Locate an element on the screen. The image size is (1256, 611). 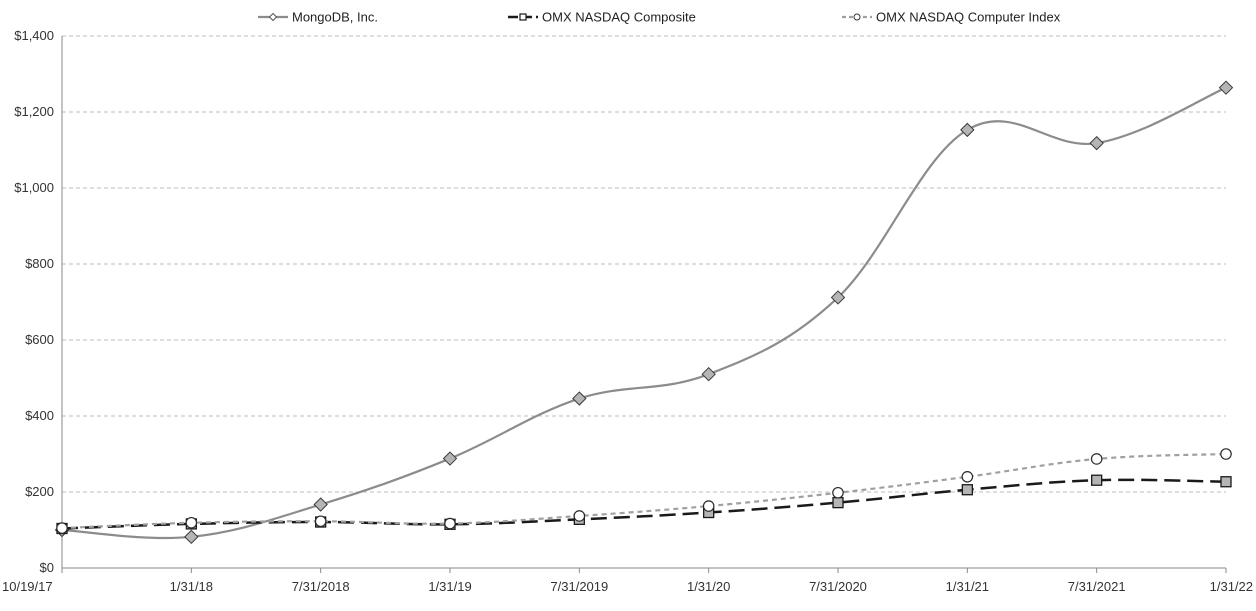
x-tick-label: 1/31/18 is located at coordinates (191, 586).